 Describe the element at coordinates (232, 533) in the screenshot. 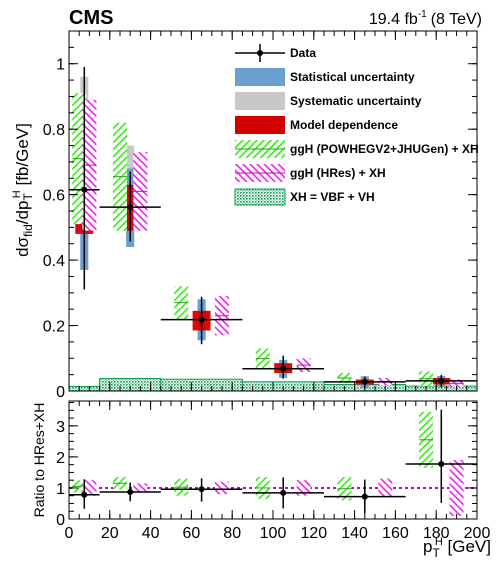

I see `x-tick-label: 80` at that location.